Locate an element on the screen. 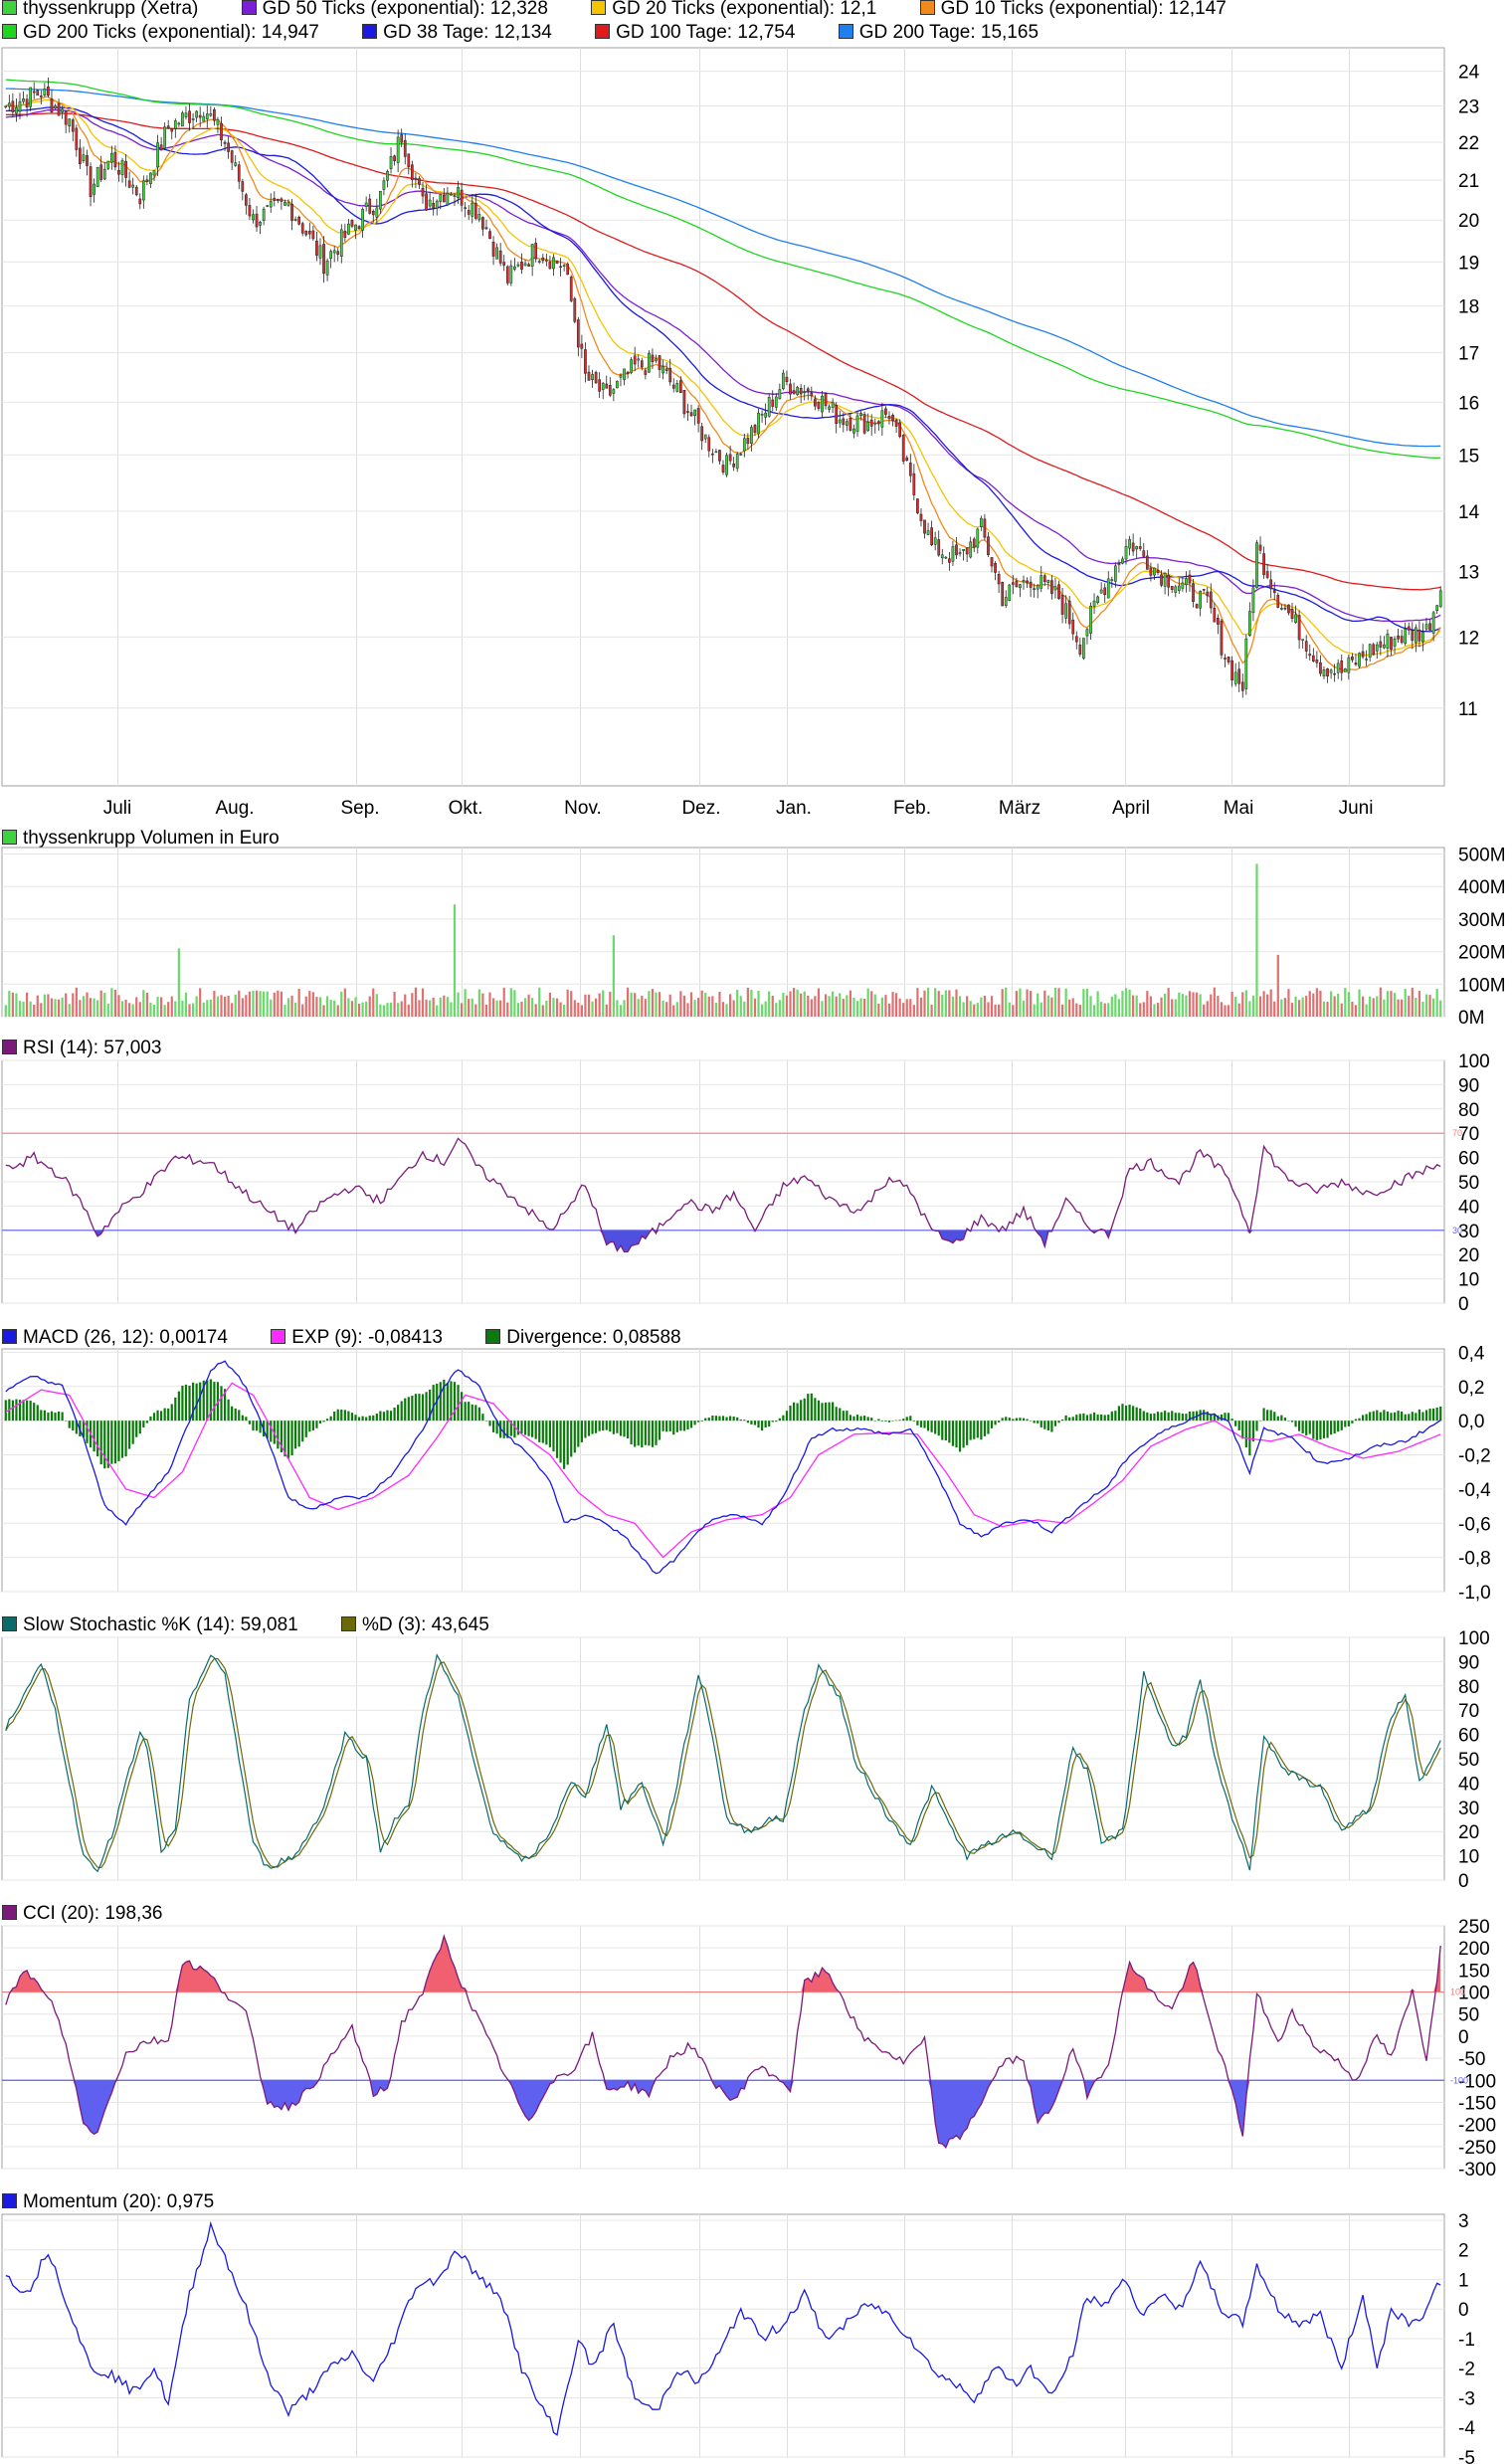 The width and height of the screenshot is (1512, 2464). x-axis-month-label: Juli is located at coordinates (117, 808).